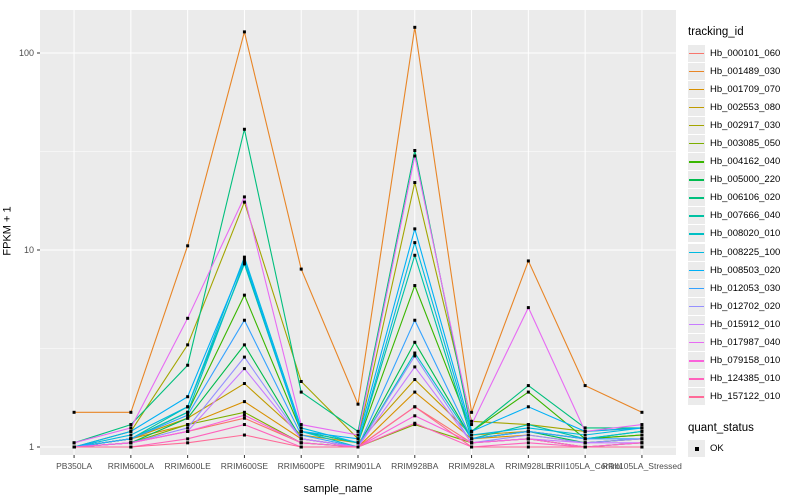  I want to click on x-tick-label-RRIM928BA: RRIM928BA, so click(415, 466).